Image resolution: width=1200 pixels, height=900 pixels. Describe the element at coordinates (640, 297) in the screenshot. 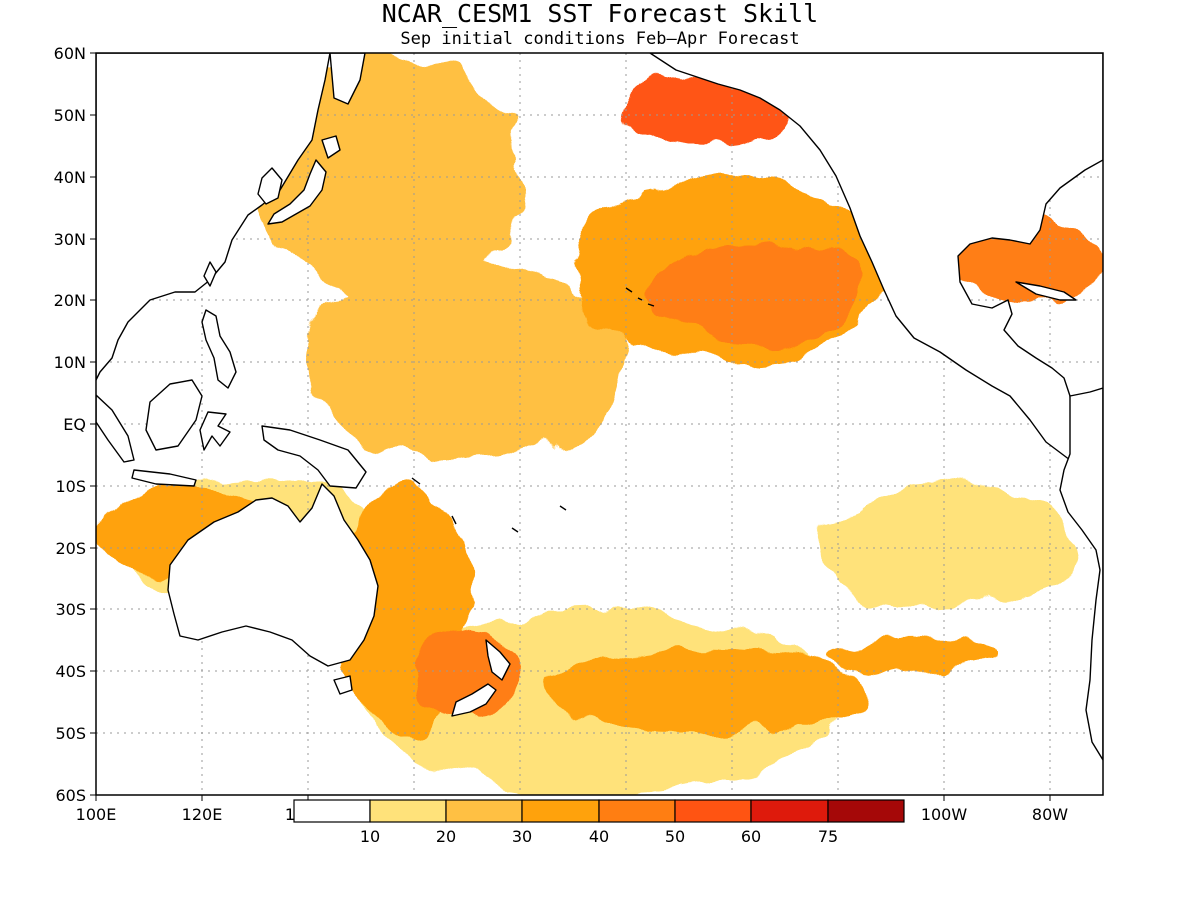

I see `hawaii-coast` at that location.